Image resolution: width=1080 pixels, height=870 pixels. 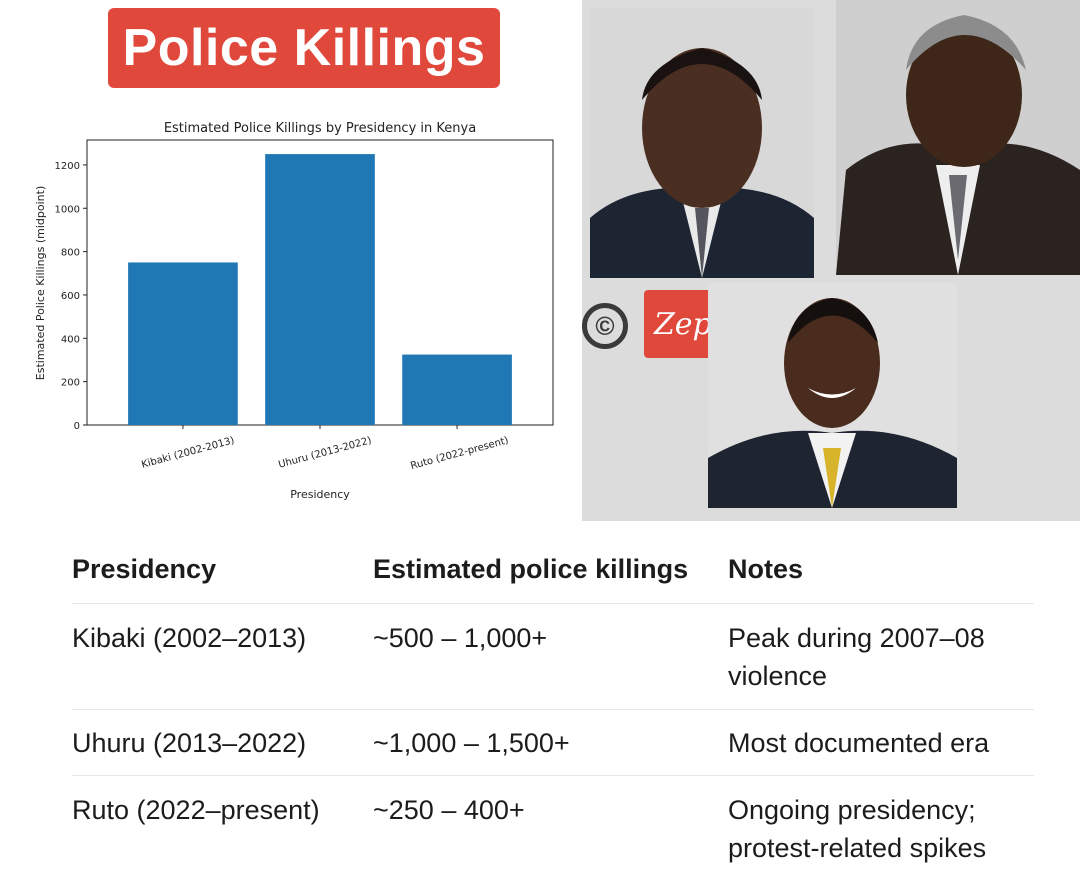 What do you see at coordinates (856, 638) in the screenshot?
I see `row-1-notes-line-1: Peak during 2007–08` at bounding box center [856, 638].